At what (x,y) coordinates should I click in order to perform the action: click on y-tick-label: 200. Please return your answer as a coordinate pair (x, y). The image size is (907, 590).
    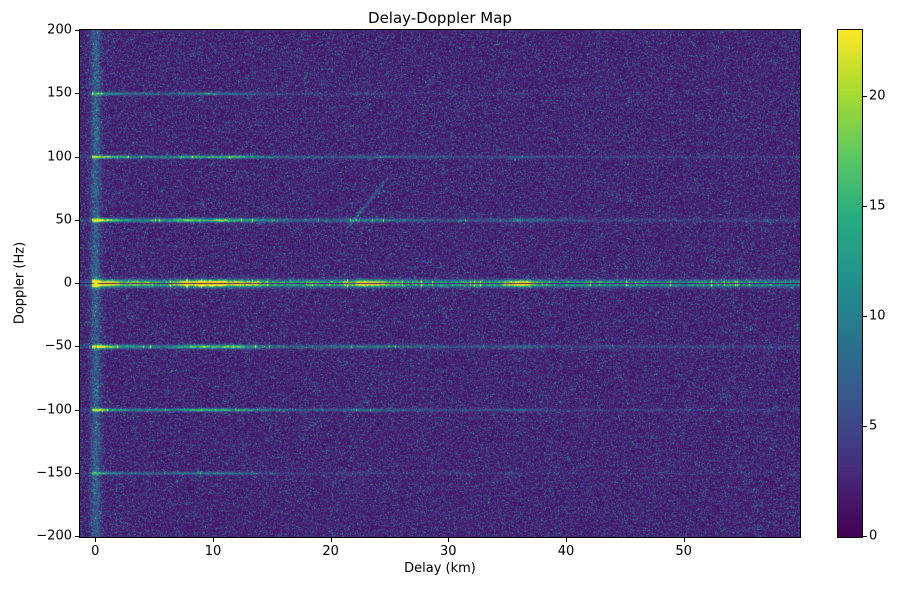
    Looking at the image, I should click on (59, 30).